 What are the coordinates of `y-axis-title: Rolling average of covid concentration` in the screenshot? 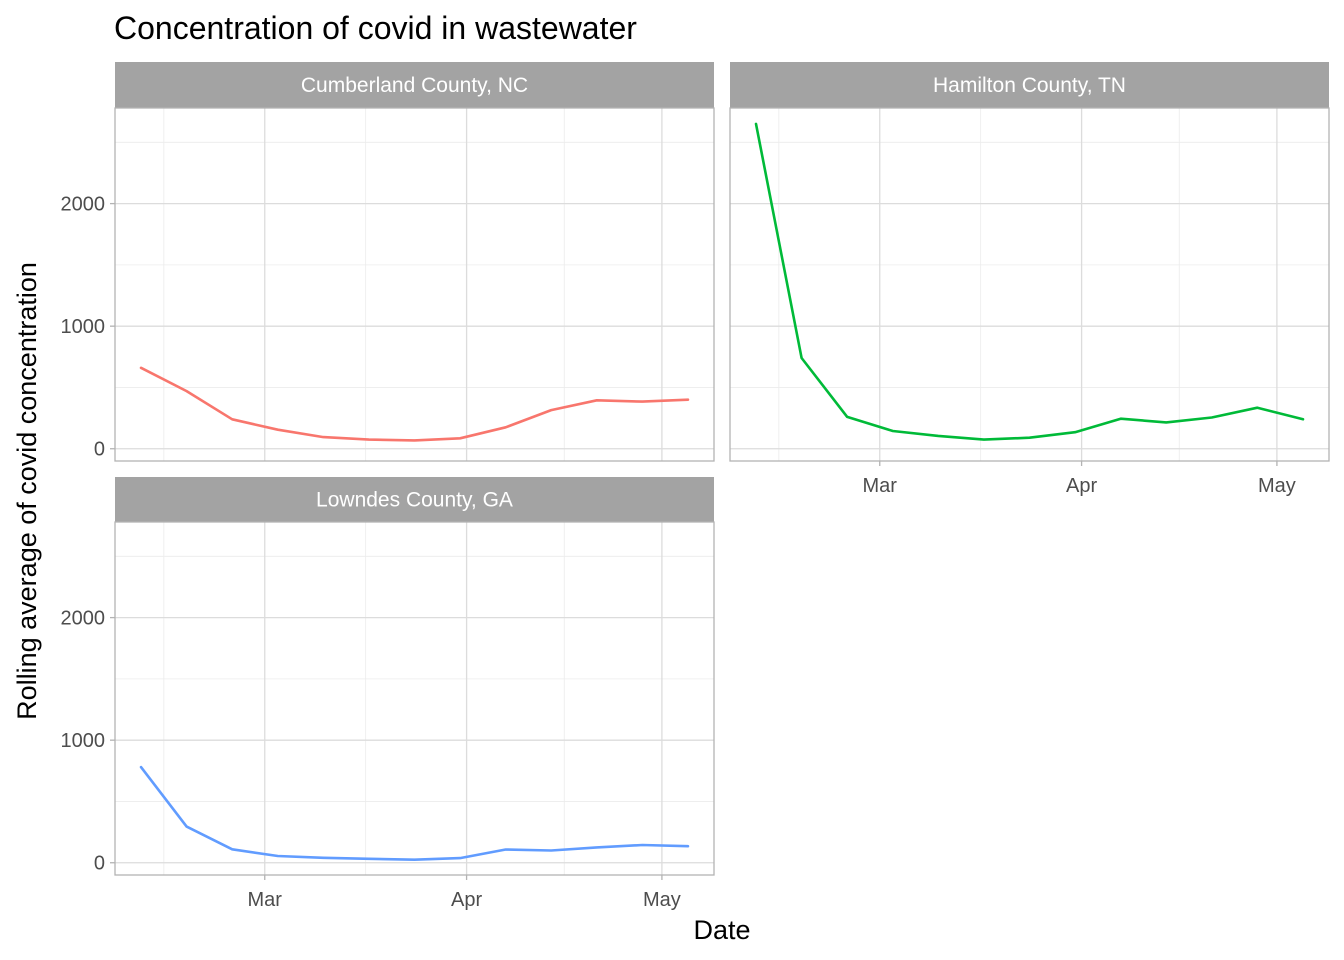 It's located at (27, 491).